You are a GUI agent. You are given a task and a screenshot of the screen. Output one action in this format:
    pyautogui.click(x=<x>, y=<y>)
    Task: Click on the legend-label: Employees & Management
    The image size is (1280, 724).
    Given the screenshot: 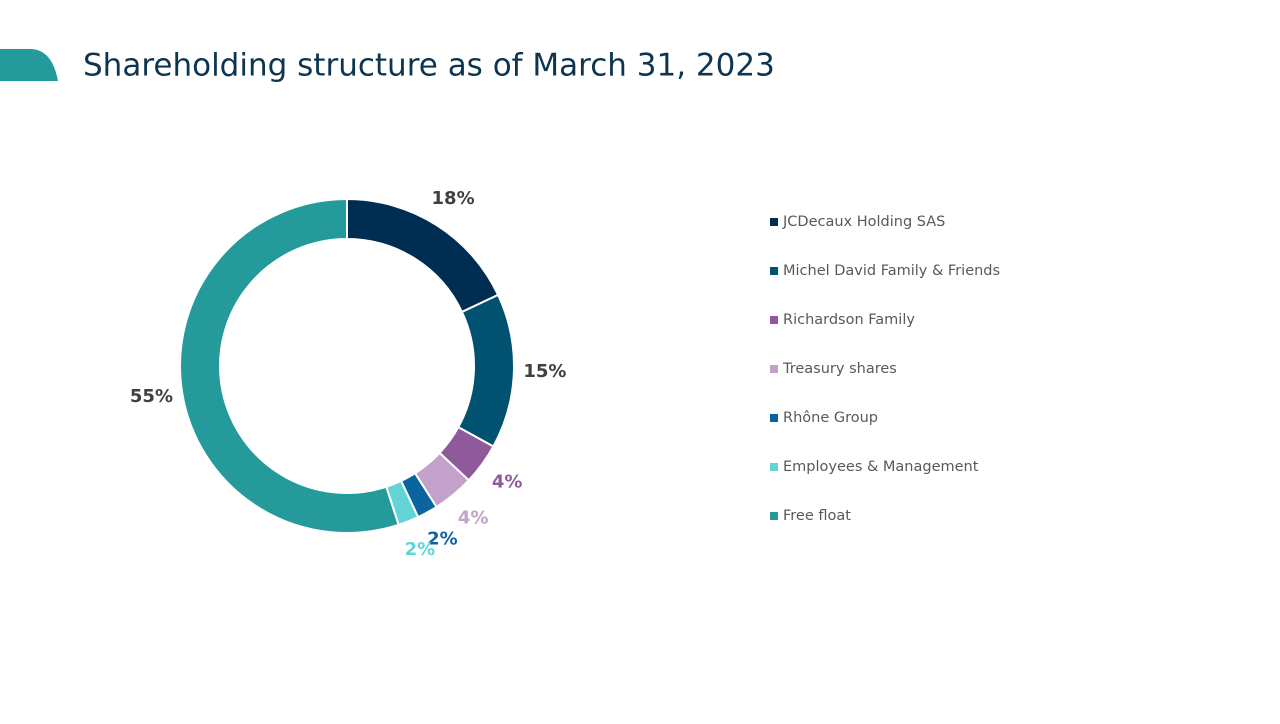 What is the action you would take?
    pyautogui.click(x=881, y=467)
    